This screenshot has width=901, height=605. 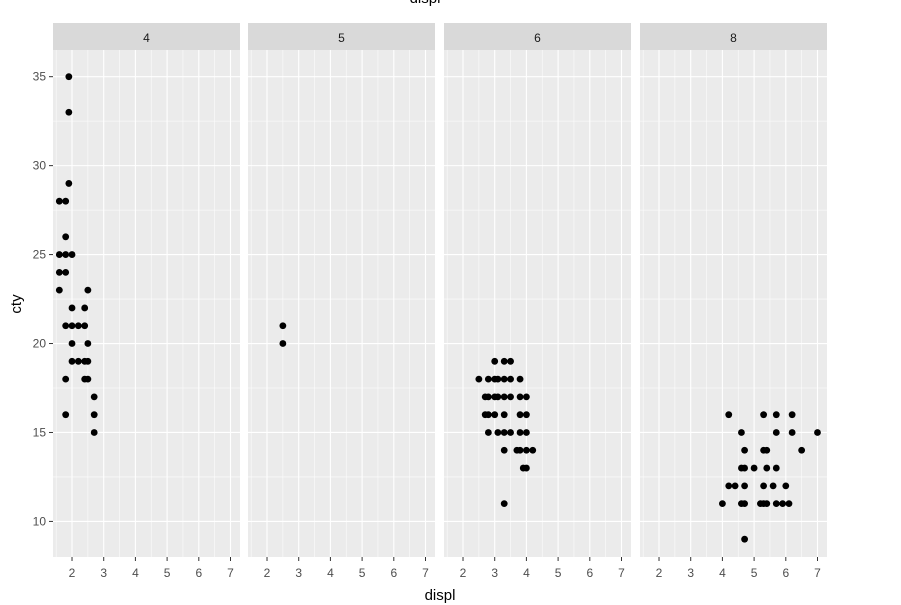 I want to click on y-tick-label: 15, so click(x=40, y=432).